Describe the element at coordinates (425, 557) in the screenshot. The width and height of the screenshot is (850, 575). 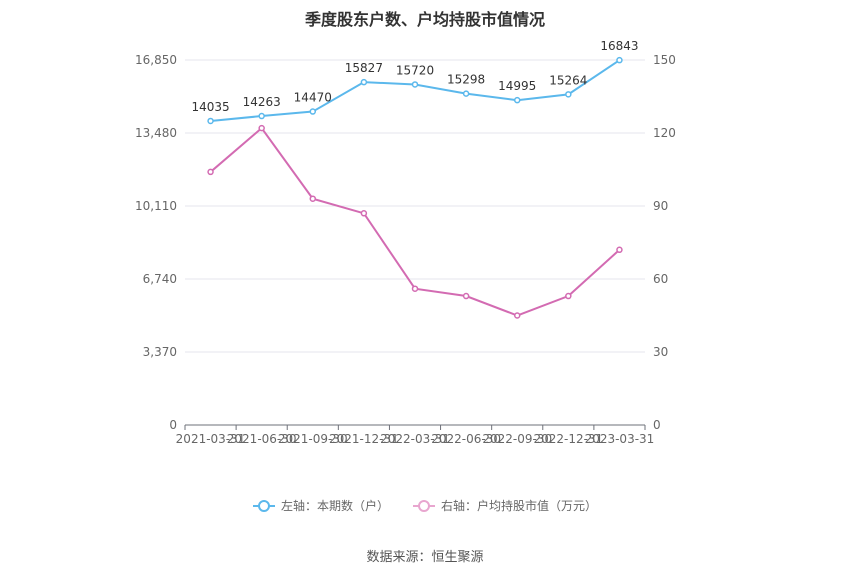
I see `source-note: 数据来源：恒生聚源` at that location.